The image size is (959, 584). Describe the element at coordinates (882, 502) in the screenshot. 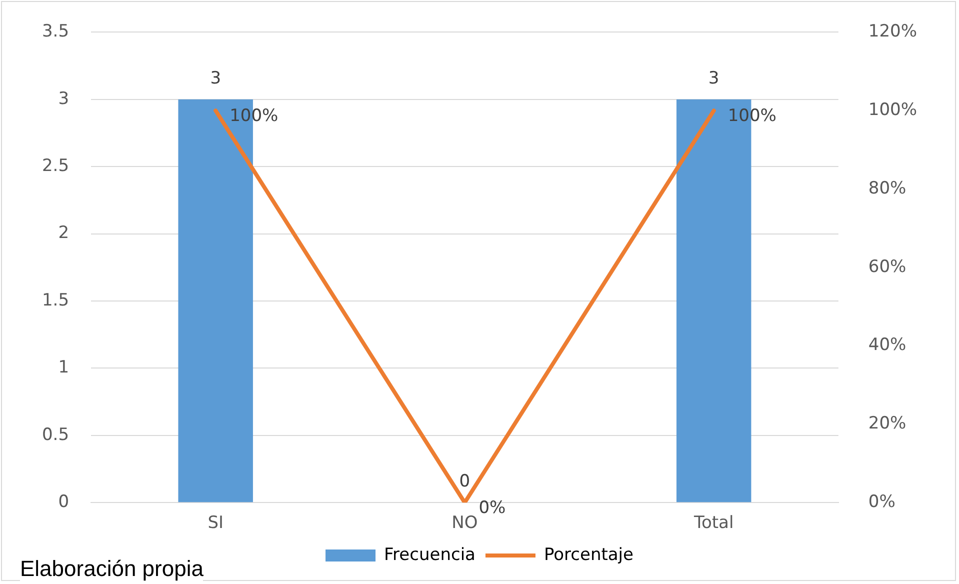

I see `y2-tick-label: 0%` at that location.